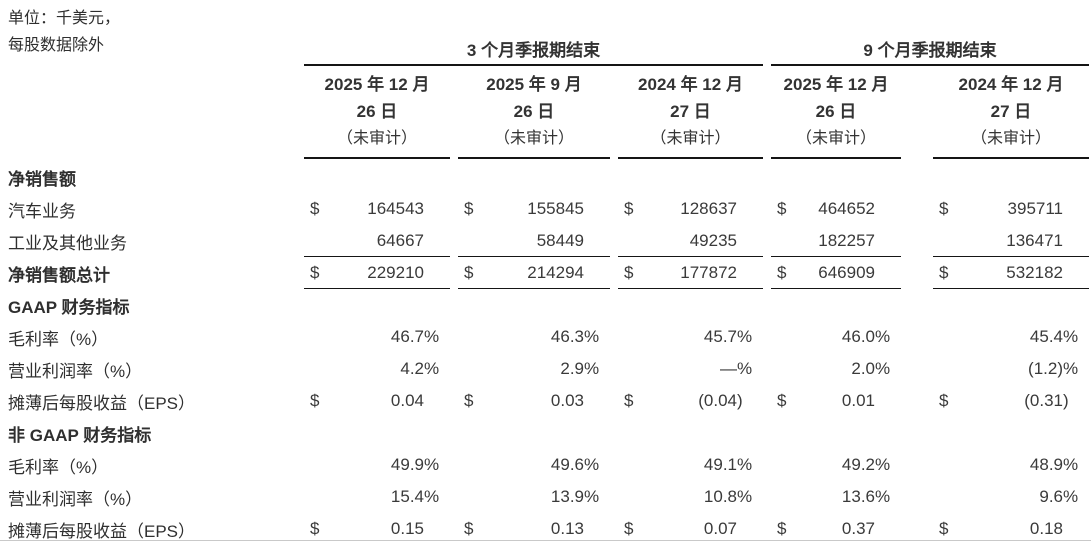 The width and height of the screenshot is (1091, 545). I want to click on value-cell: 64667, so click(377, 241).